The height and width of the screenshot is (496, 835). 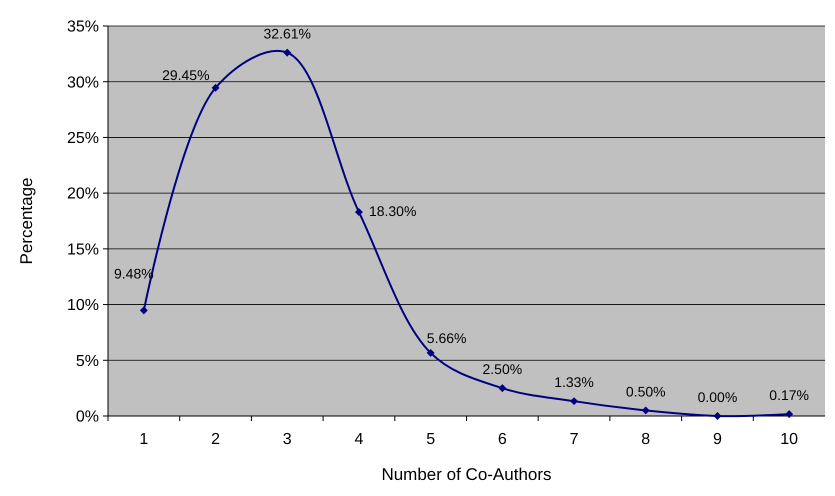 What do you see at coordinates (215, 439) in the screenshot?
I see `x-tick-label: 2` at bounding box center [215, 439].